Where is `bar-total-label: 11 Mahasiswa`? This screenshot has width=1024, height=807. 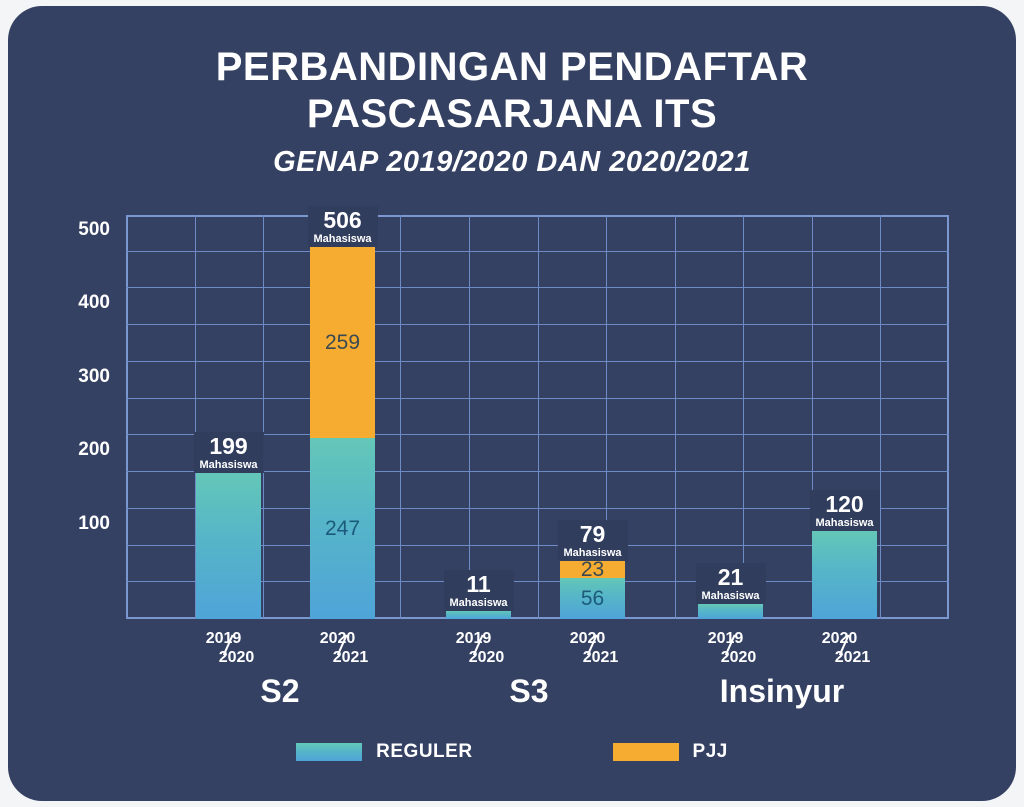
bar-total-label: 11 Mahasiswa is located at coordinates (478, 590).